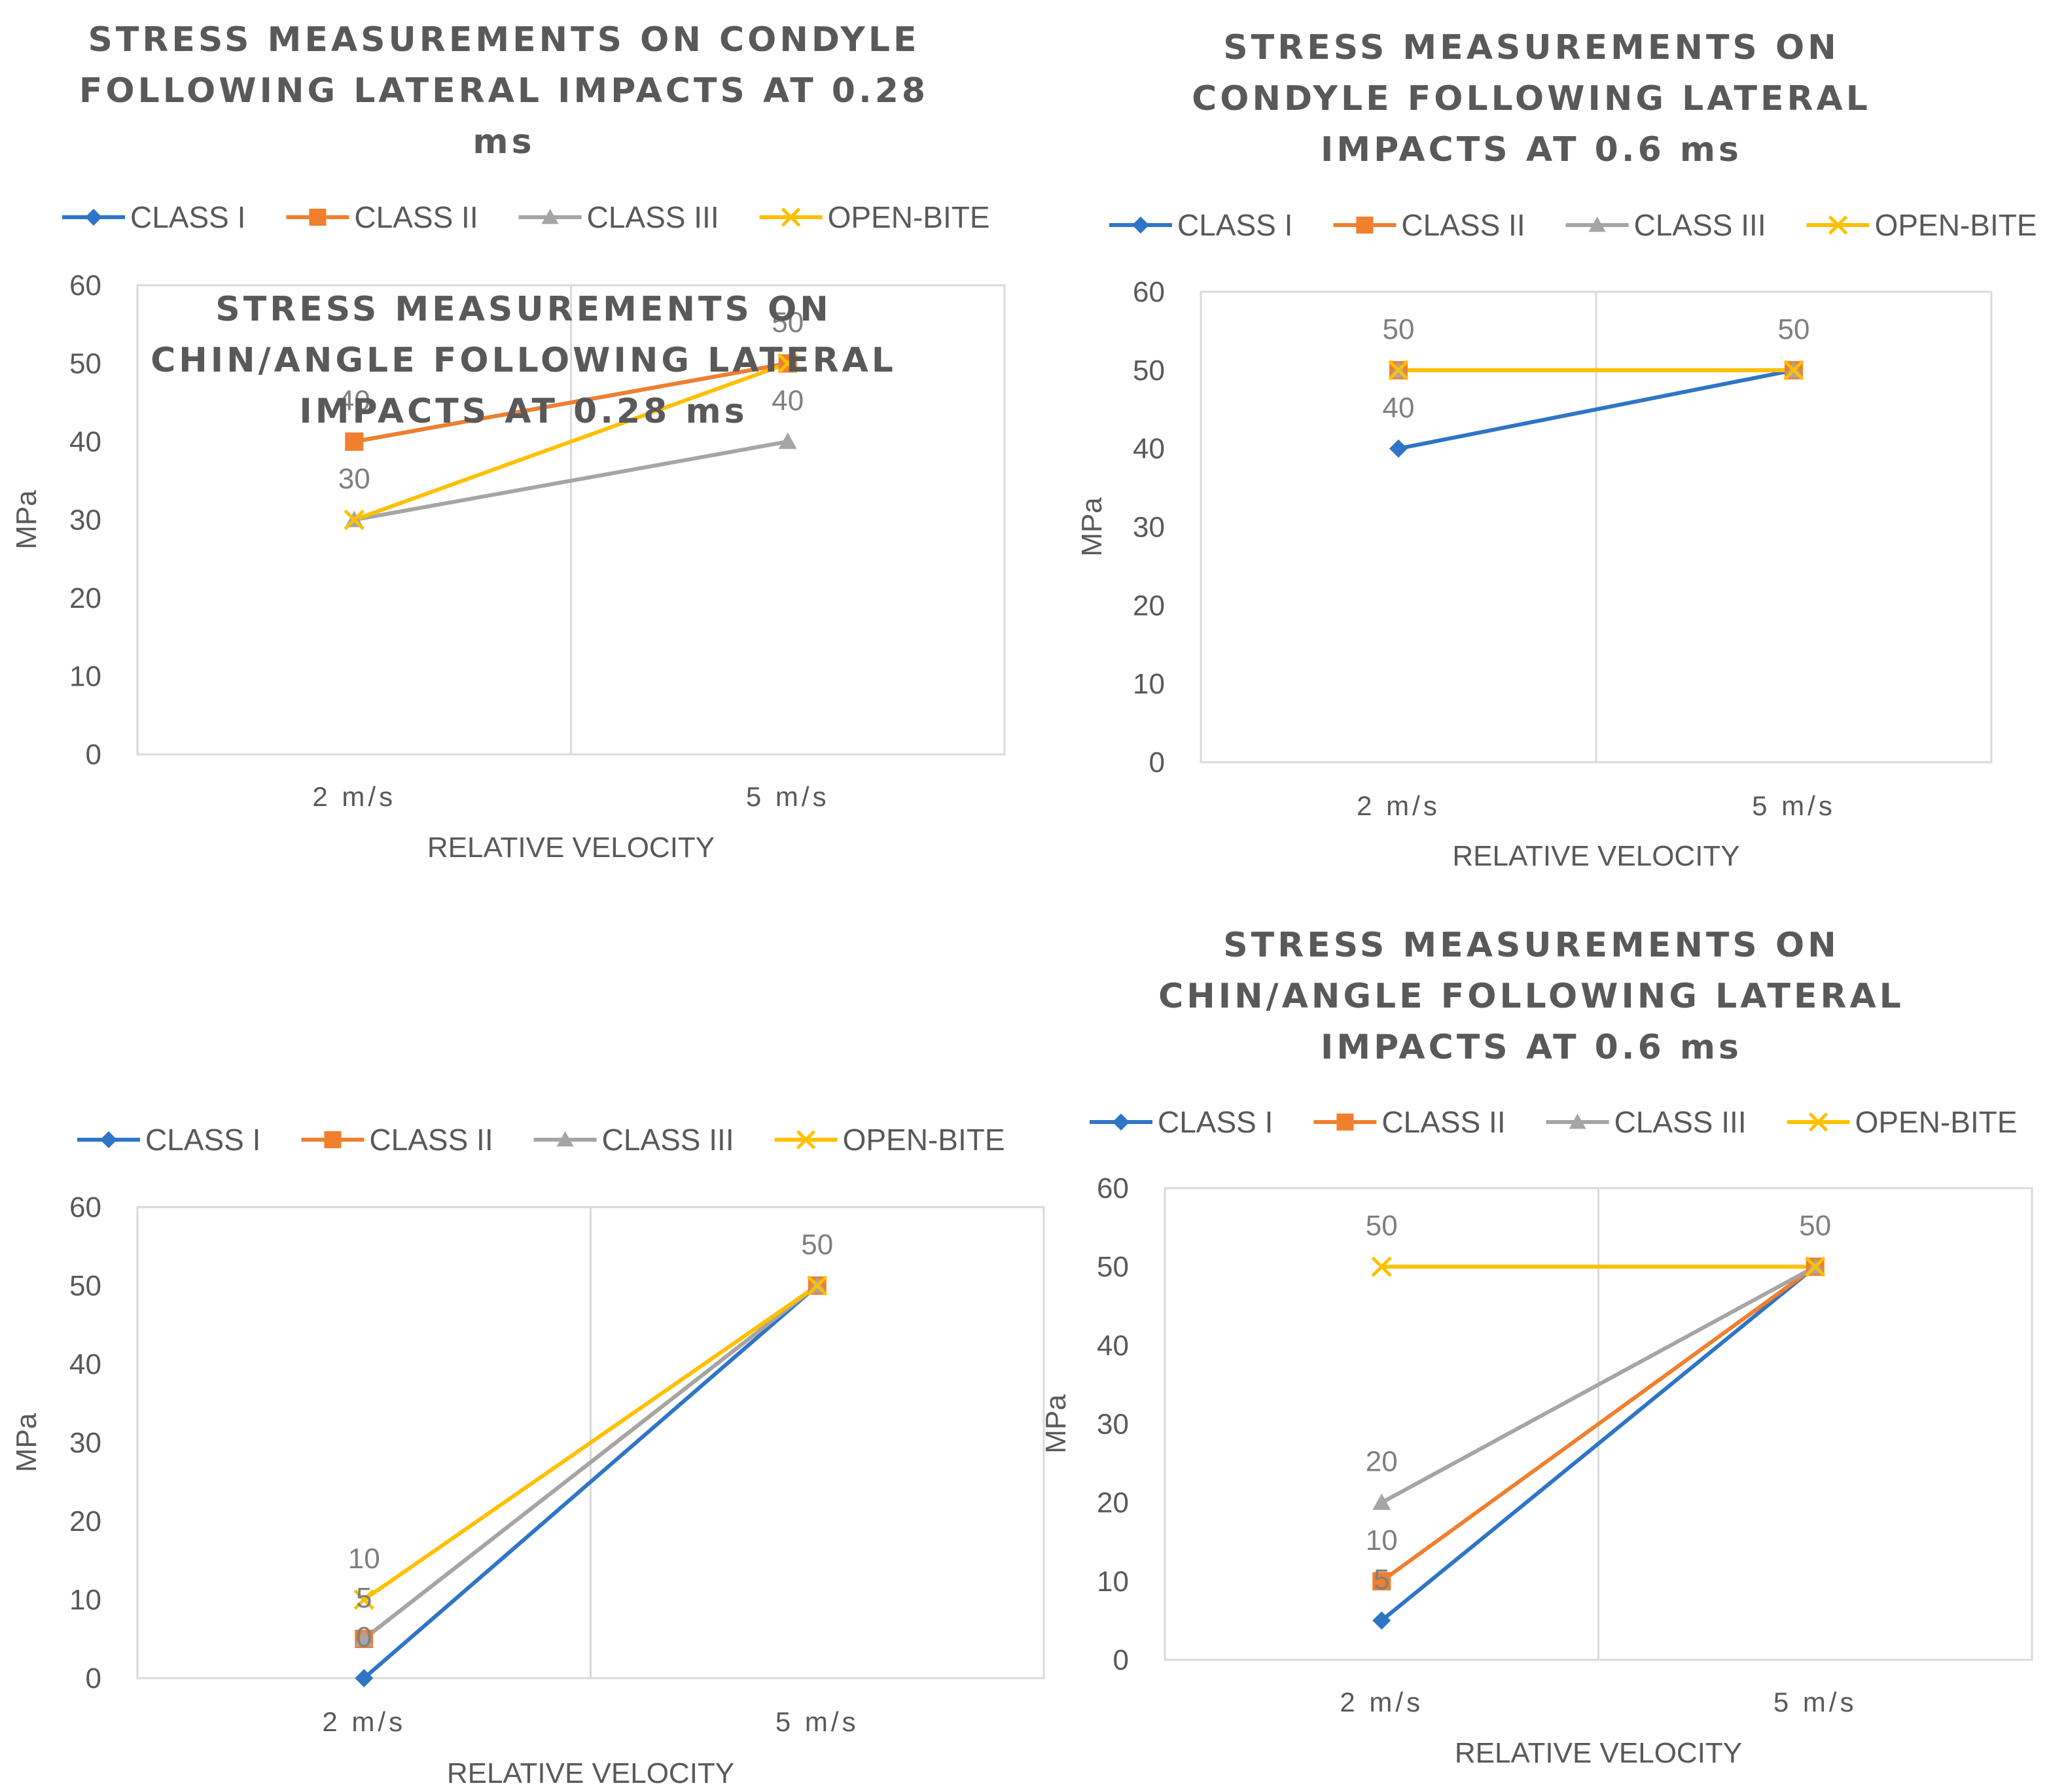 This screenshot has width=2047, height=1792. Describe the element at coordinates (504, 91) in the screenshot. I see `chart-title-line: FOLLOWING LATERAL IMPACTS AT 0.28` at that location.